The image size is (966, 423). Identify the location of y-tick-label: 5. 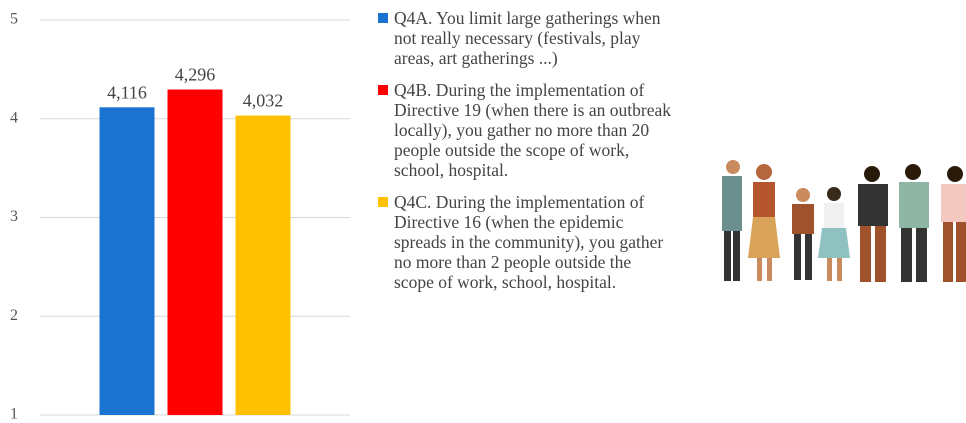
(14, 19).